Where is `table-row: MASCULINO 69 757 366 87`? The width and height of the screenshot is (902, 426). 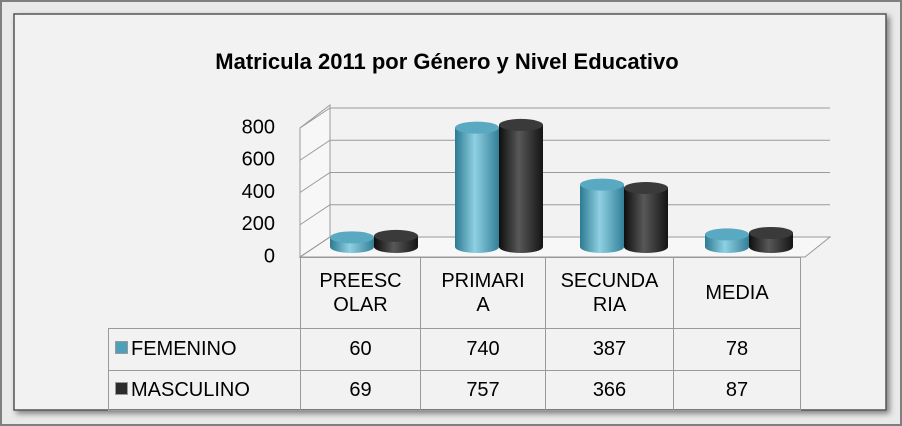
table-row: MASCULINO 69 757 366 87 is located at coordinates (454, 390).